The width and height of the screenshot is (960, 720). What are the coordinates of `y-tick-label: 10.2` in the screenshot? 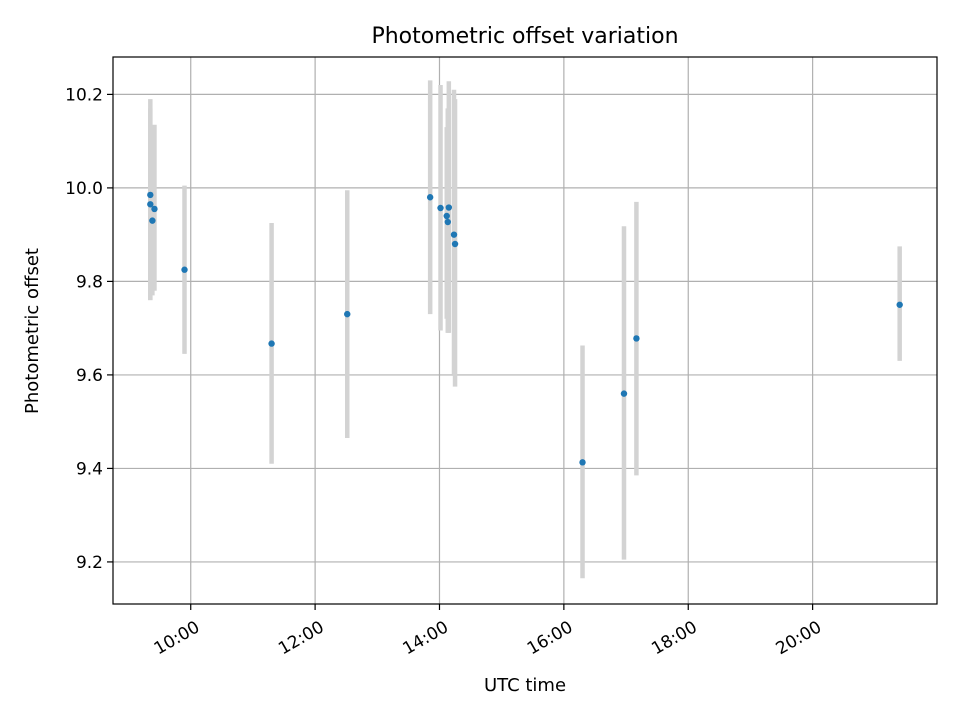 It's located at (84, 95).